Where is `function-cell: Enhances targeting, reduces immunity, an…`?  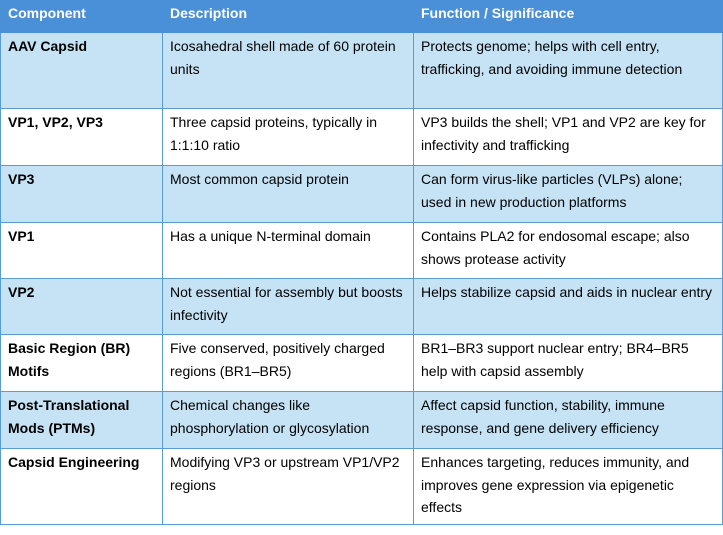 function-cell: Enhances targeting, reduces immunity, an… is located at coordinates (568, 486).